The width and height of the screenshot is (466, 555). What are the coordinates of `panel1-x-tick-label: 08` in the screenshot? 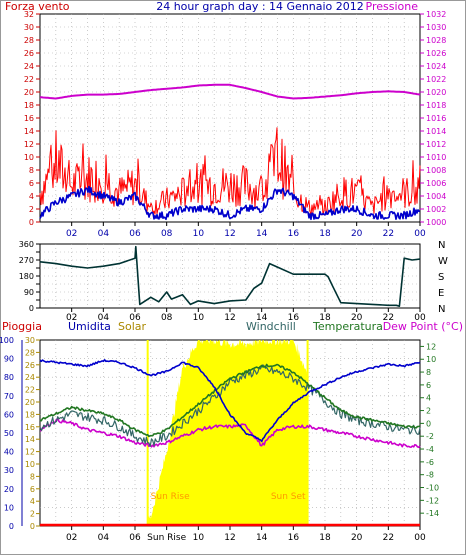 It's located at (167, 234).